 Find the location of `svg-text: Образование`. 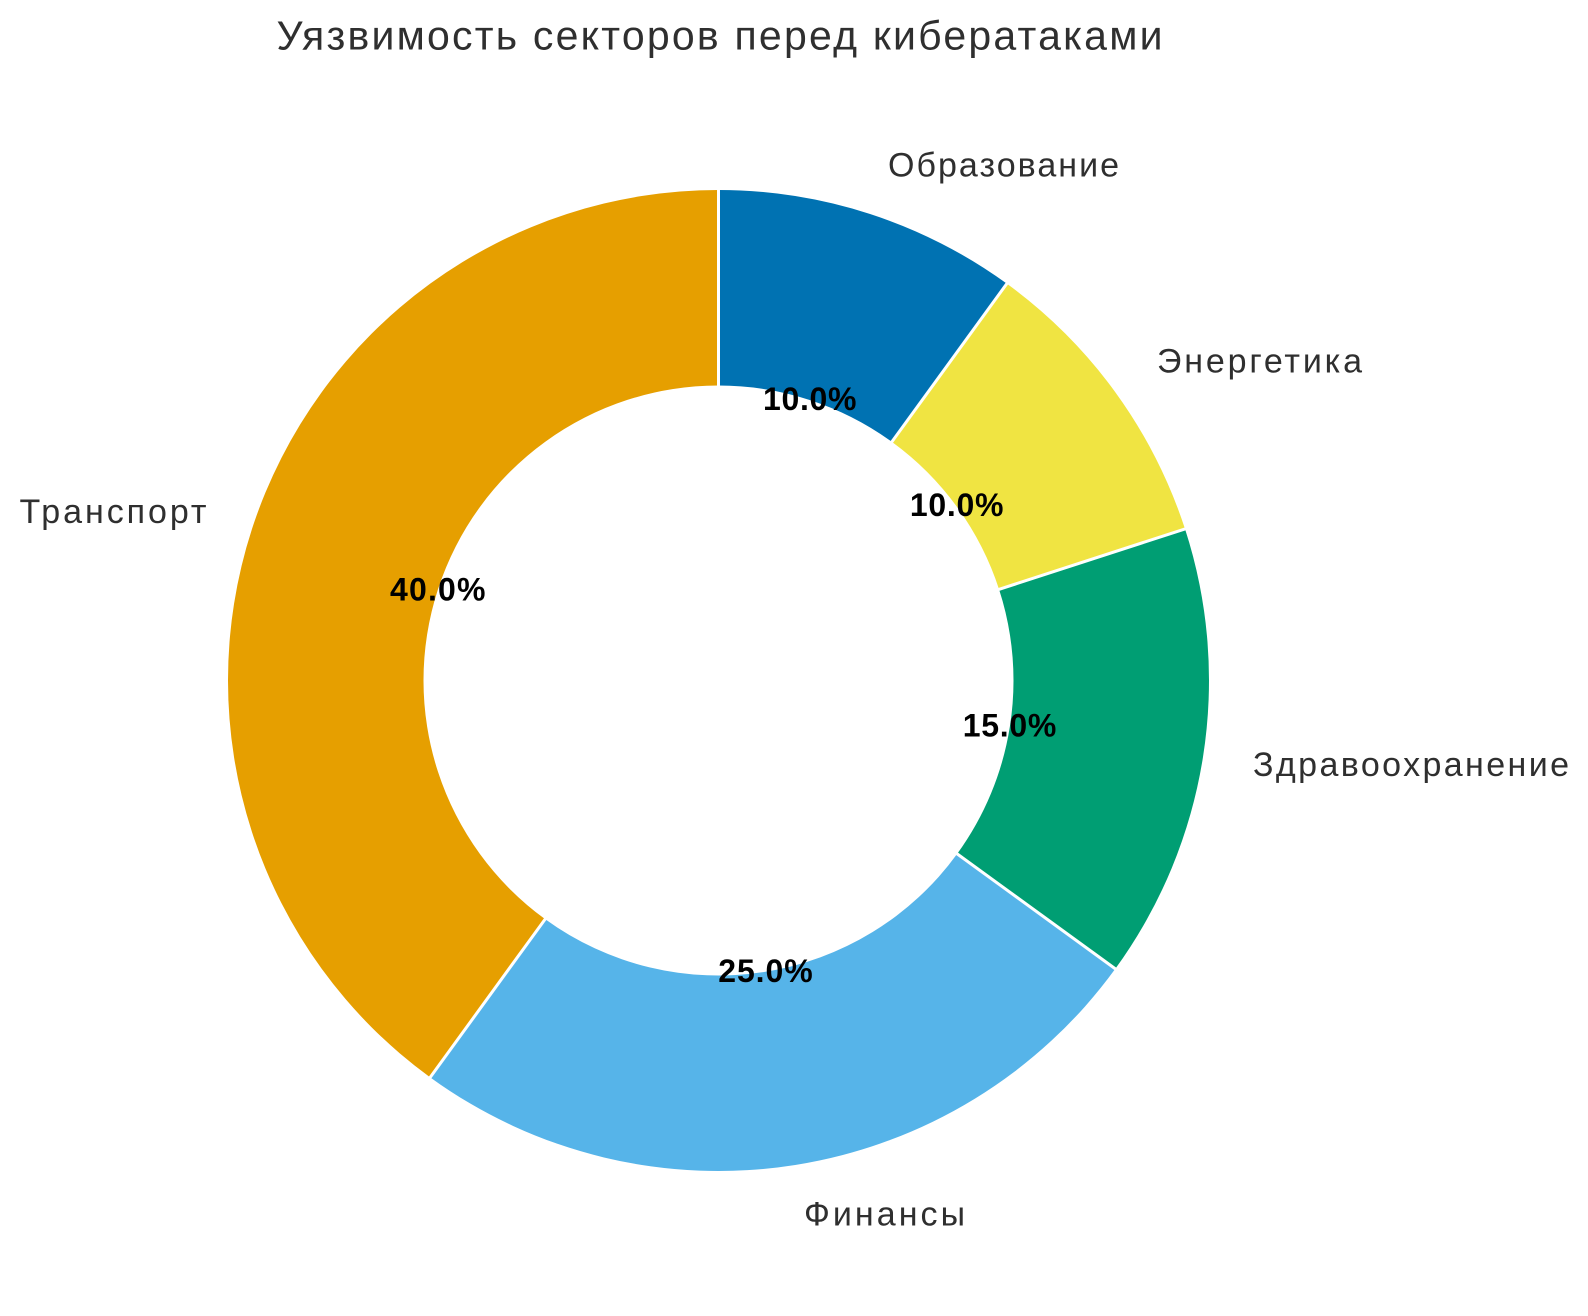

svg-text: Образование is located at coordinates (1003, 165).